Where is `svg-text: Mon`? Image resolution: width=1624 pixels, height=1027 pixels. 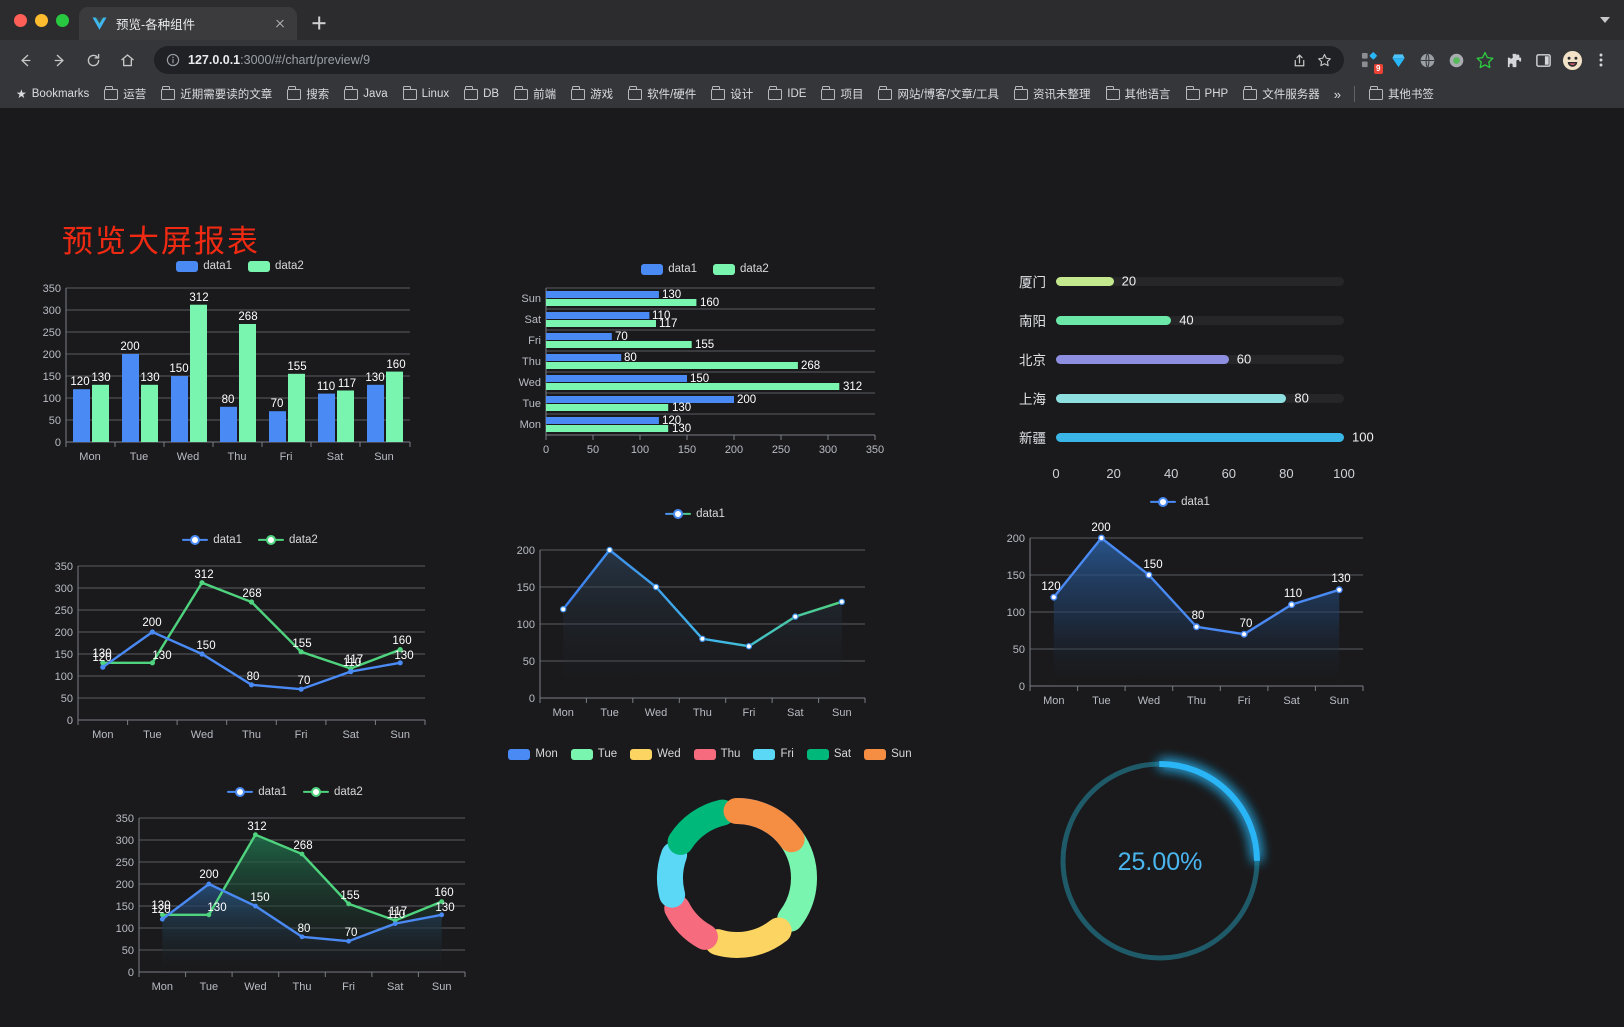
svg-text: Mon is located at coordinates (162, 987).